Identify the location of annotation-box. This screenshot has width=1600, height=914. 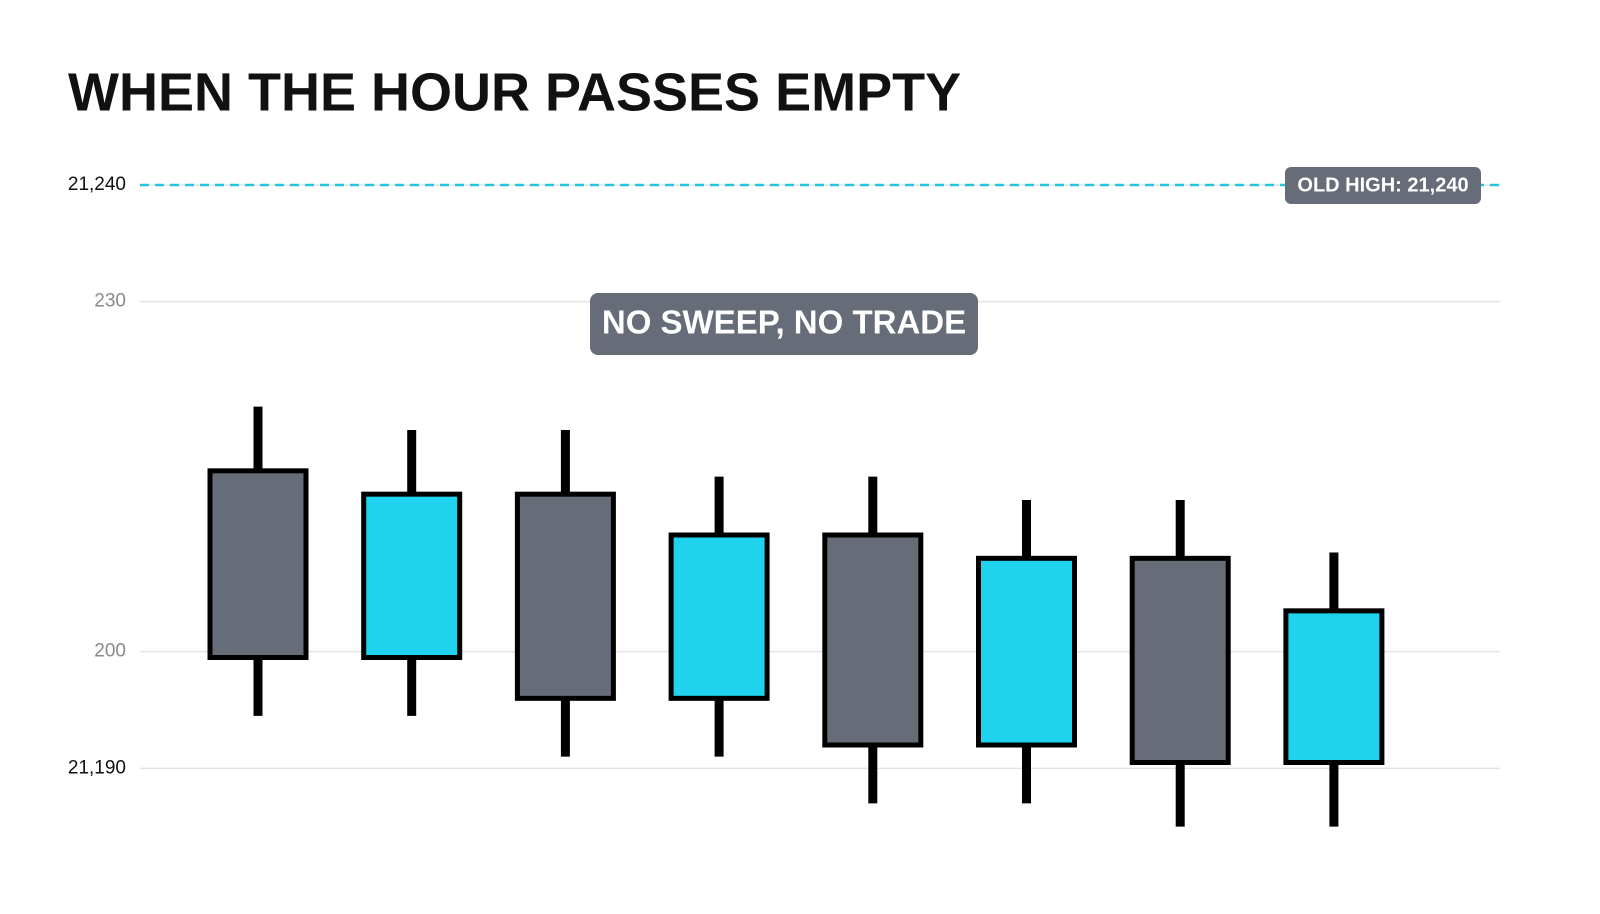
(784, 324).